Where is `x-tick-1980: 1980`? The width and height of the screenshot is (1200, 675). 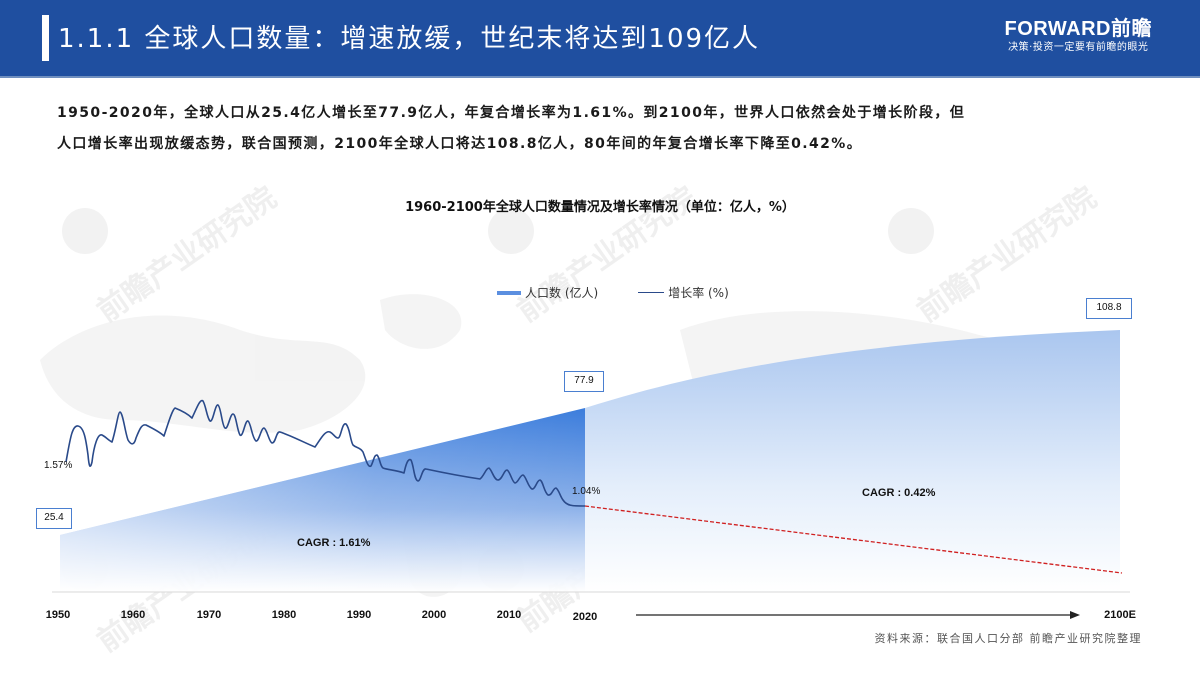
x-tick-1980: 1980 is located at coordinates (284, 615).